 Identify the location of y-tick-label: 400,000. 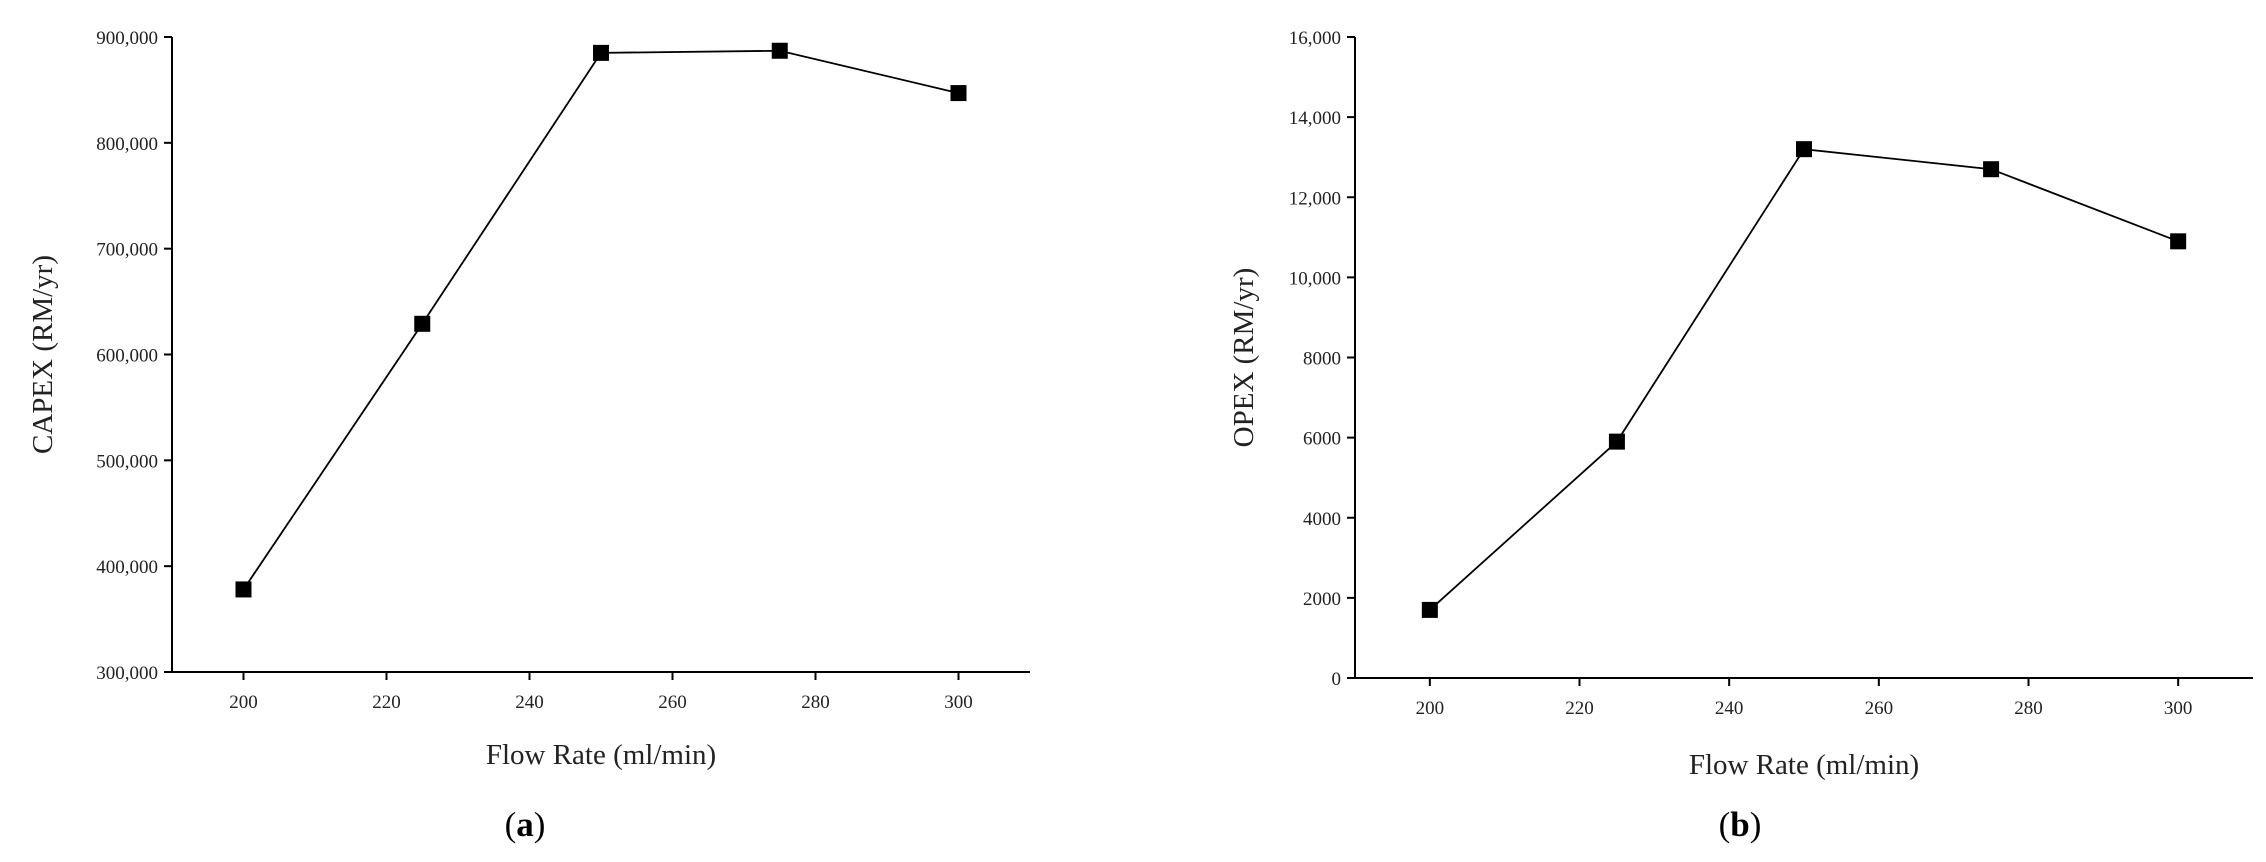
(127, 567).